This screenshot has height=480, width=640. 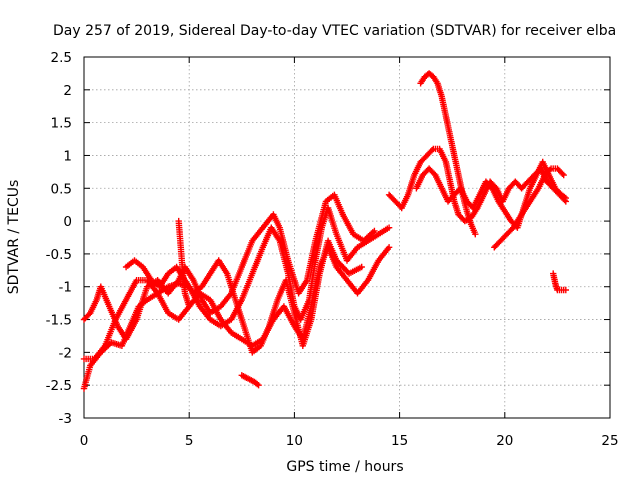 What do you see at coordinates (59, 255) in the screenshot?
I see `y-tick-label: -0.5` at bounding box center [59, 255].